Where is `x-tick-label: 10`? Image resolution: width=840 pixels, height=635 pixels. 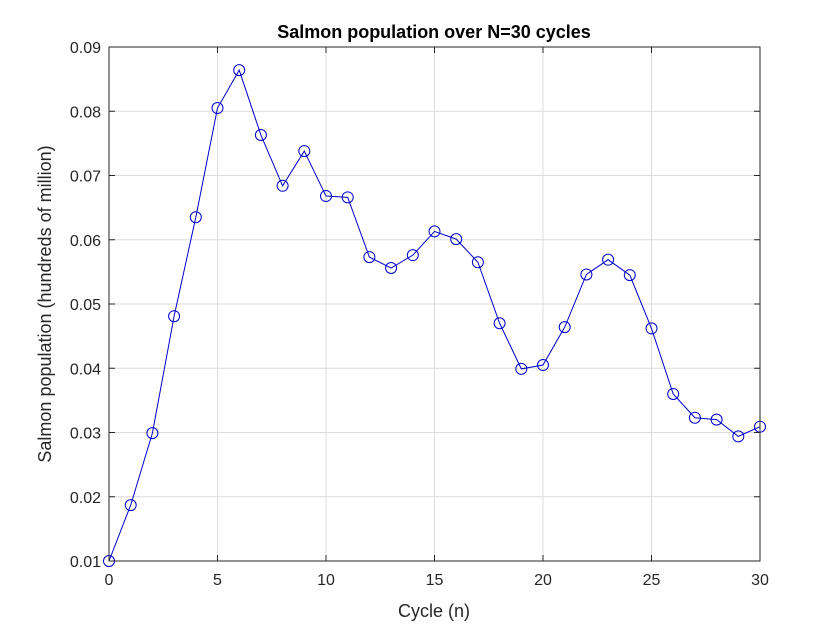 x-tick-label: 10 is located at coordinates (326, 580).